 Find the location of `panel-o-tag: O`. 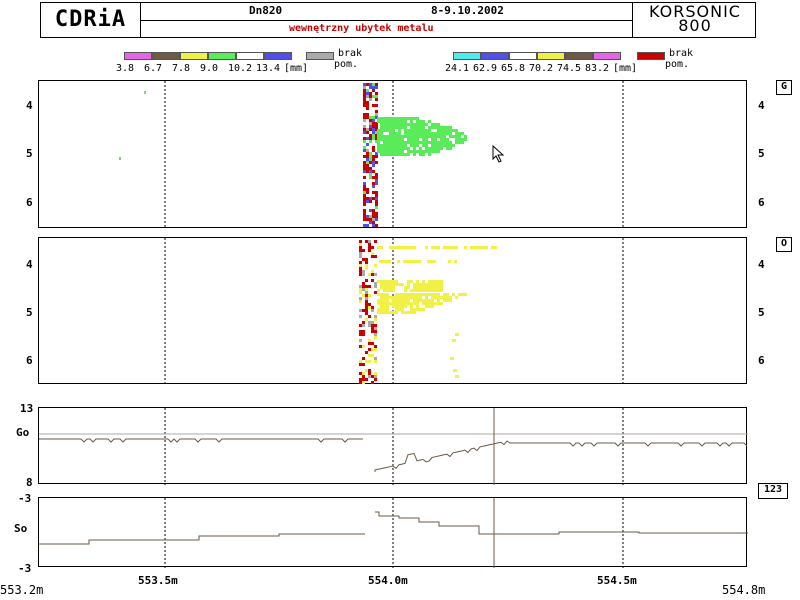

panel-o-tag: O is located at coordinates (784, 244).